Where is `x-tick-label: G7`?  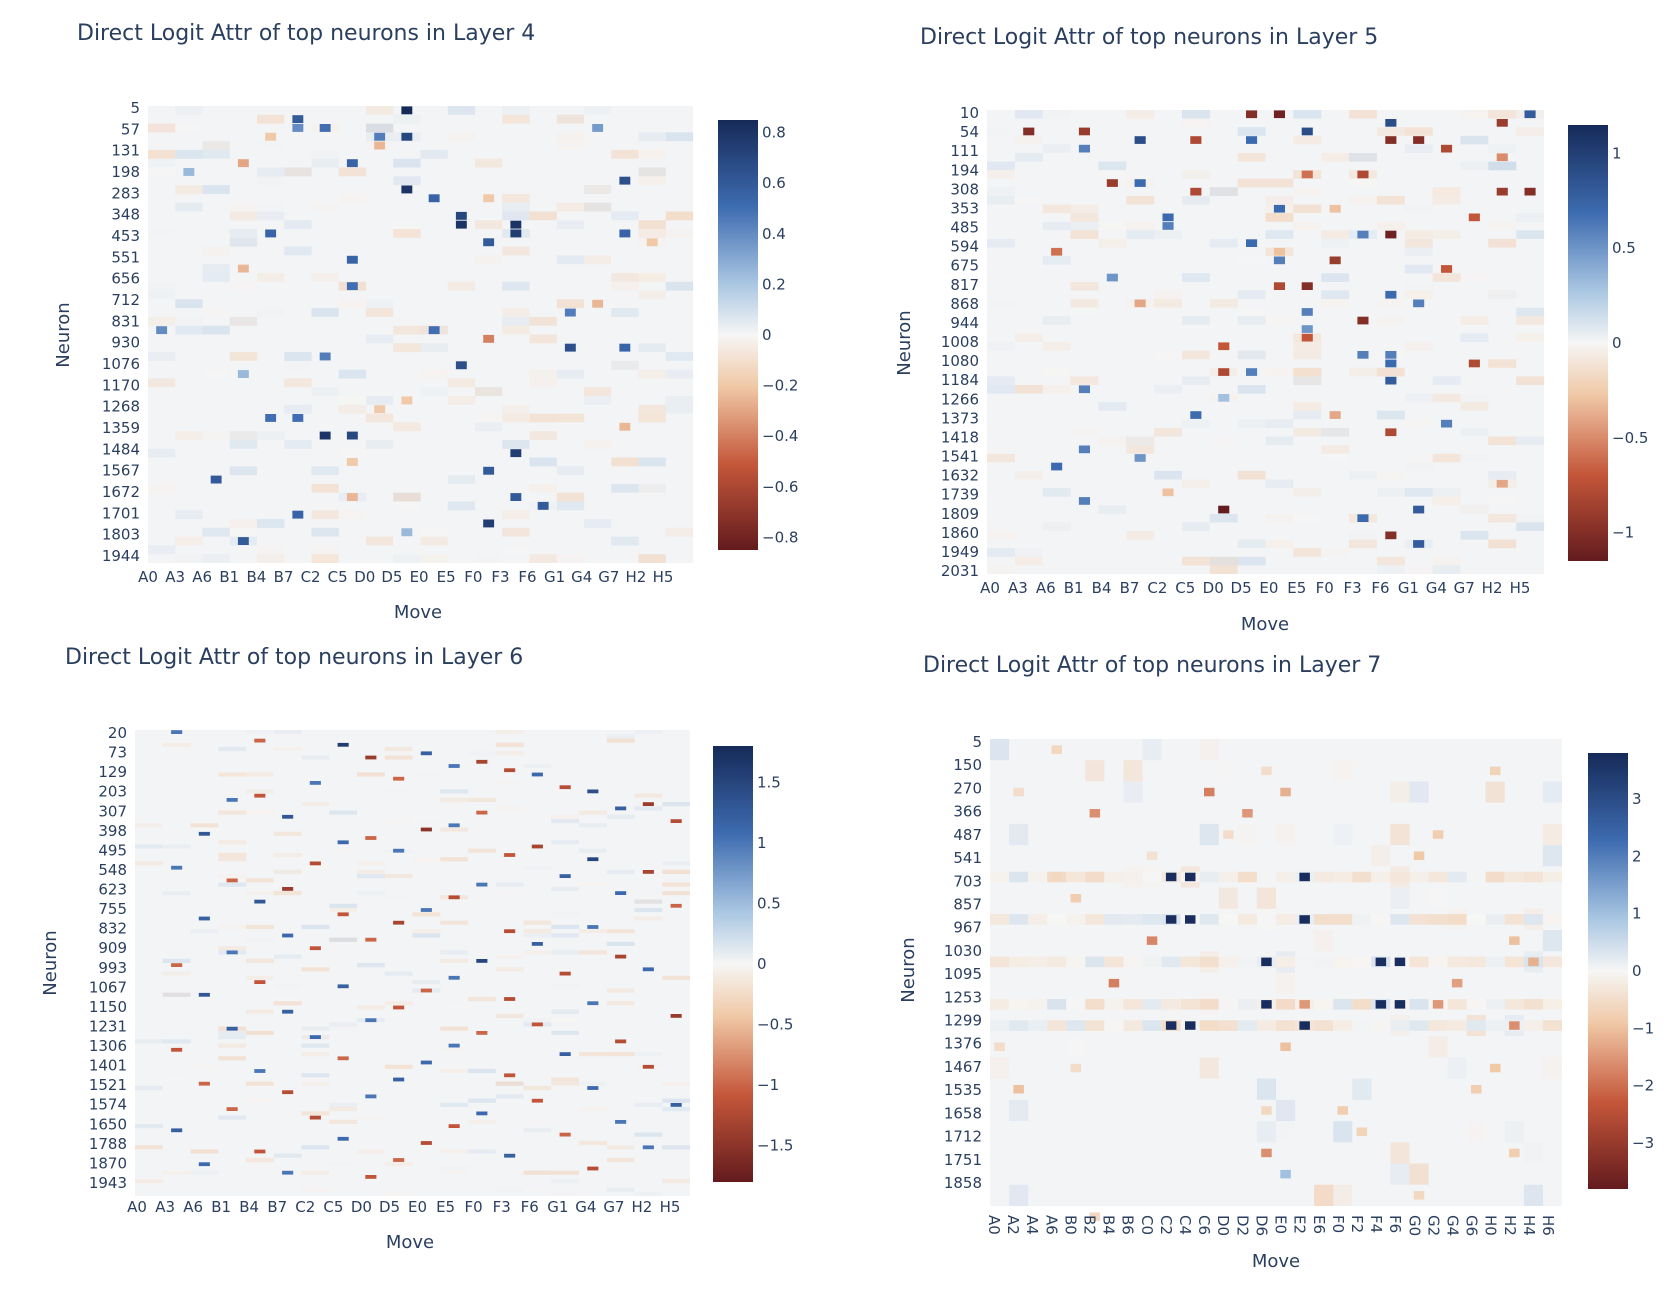
x-tick-label: G7 is located at coordinates (608, 577).